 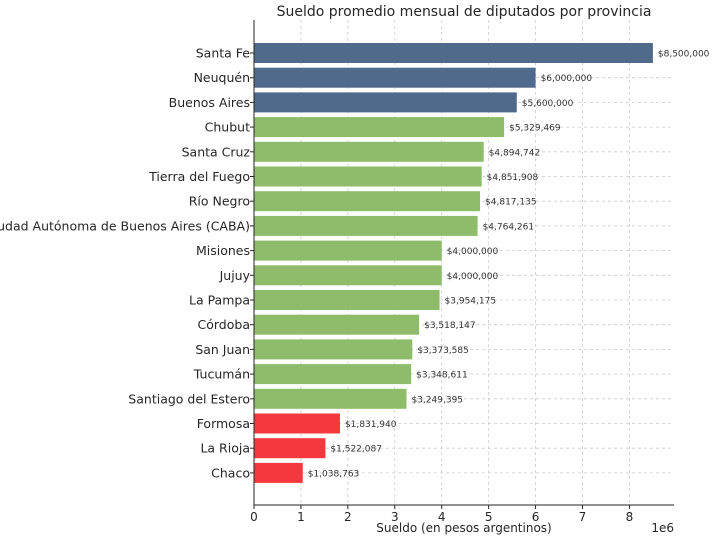 What do you see at coordinates (567, 79) in the screenshot?
I see `value-label: $6,000,000` at bounding box center [567, 79].